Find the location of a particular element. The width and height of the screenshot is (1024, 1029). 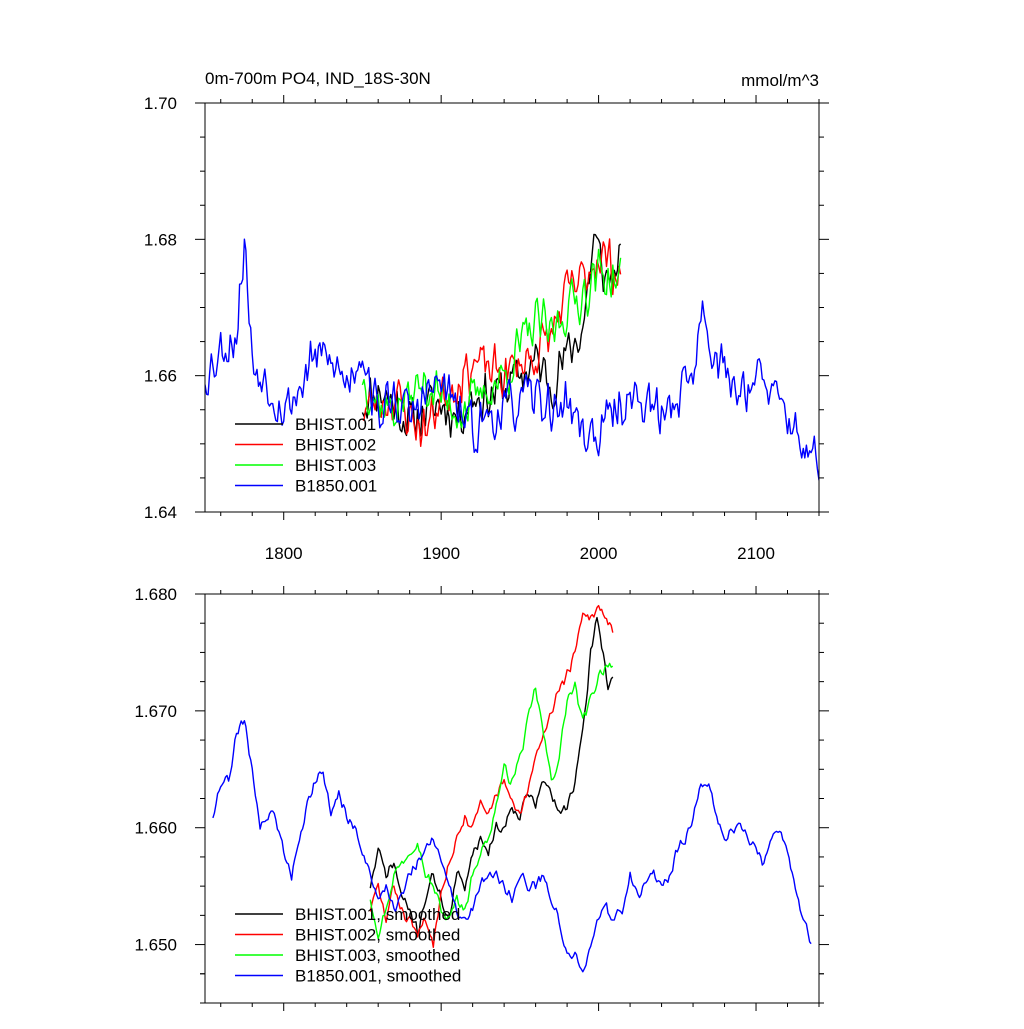

top-series-group is located at coordinates (512, 357).